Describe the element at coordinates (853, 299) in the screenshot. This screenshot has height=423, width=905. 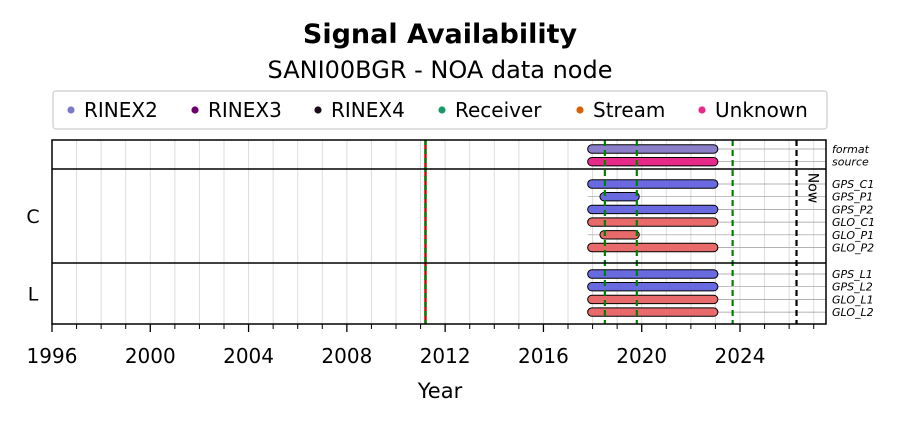
I see `row-label-glo-l1: GLO_L1` at that location.